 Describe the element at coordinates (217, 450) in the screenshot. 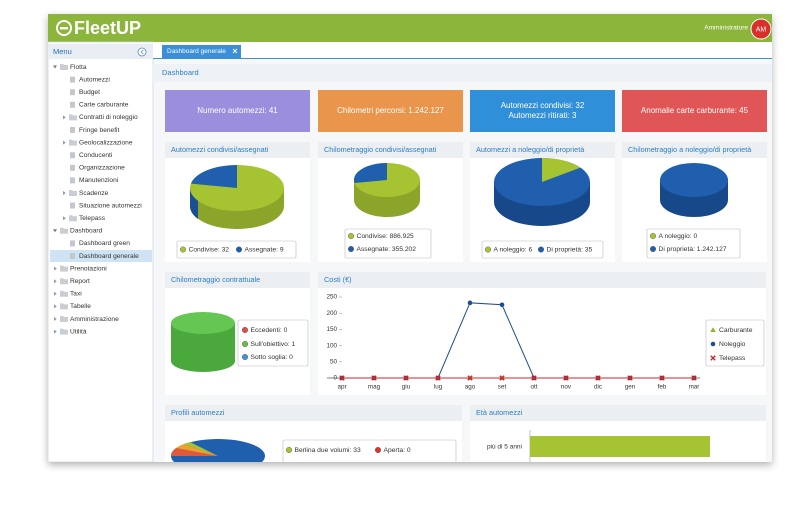

I see `profiles-pie` at that location.